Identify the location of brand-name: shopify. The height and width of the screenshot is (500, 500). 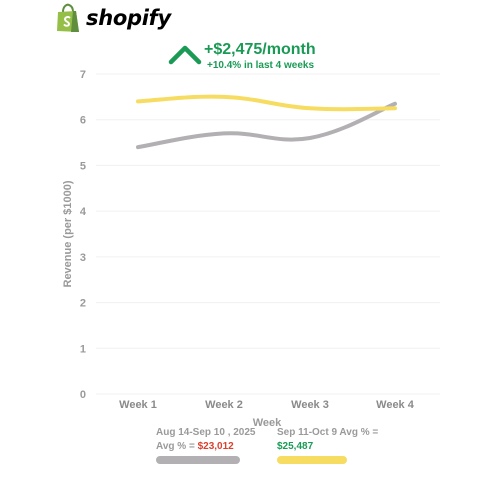
(128, 18).